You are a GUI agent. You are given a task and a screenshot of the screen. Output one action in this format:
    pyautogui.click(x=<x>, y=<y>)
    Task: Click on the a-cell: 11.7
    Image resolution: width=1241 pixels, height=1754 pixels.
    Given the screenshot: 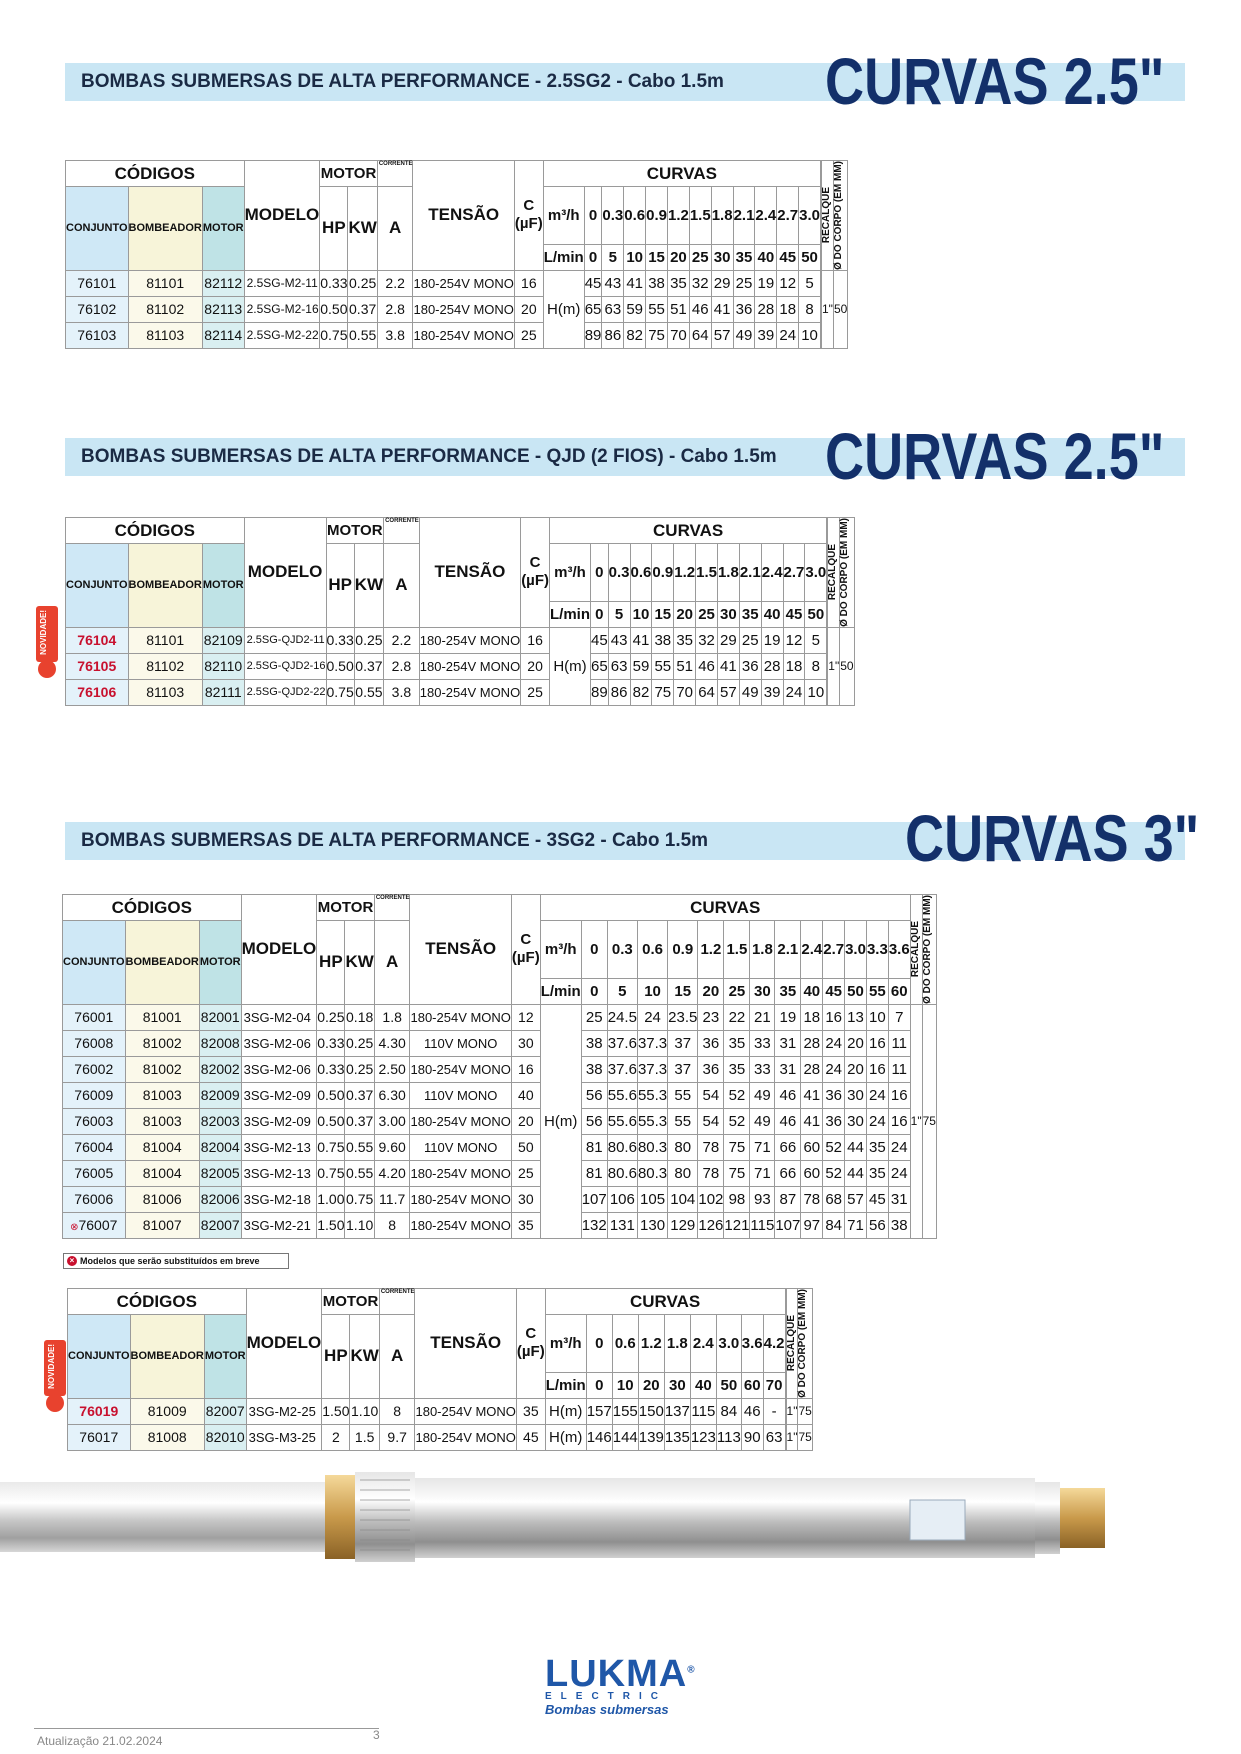 What is the action you would take?
    pyautogui.click(x=392, y=1199)
    